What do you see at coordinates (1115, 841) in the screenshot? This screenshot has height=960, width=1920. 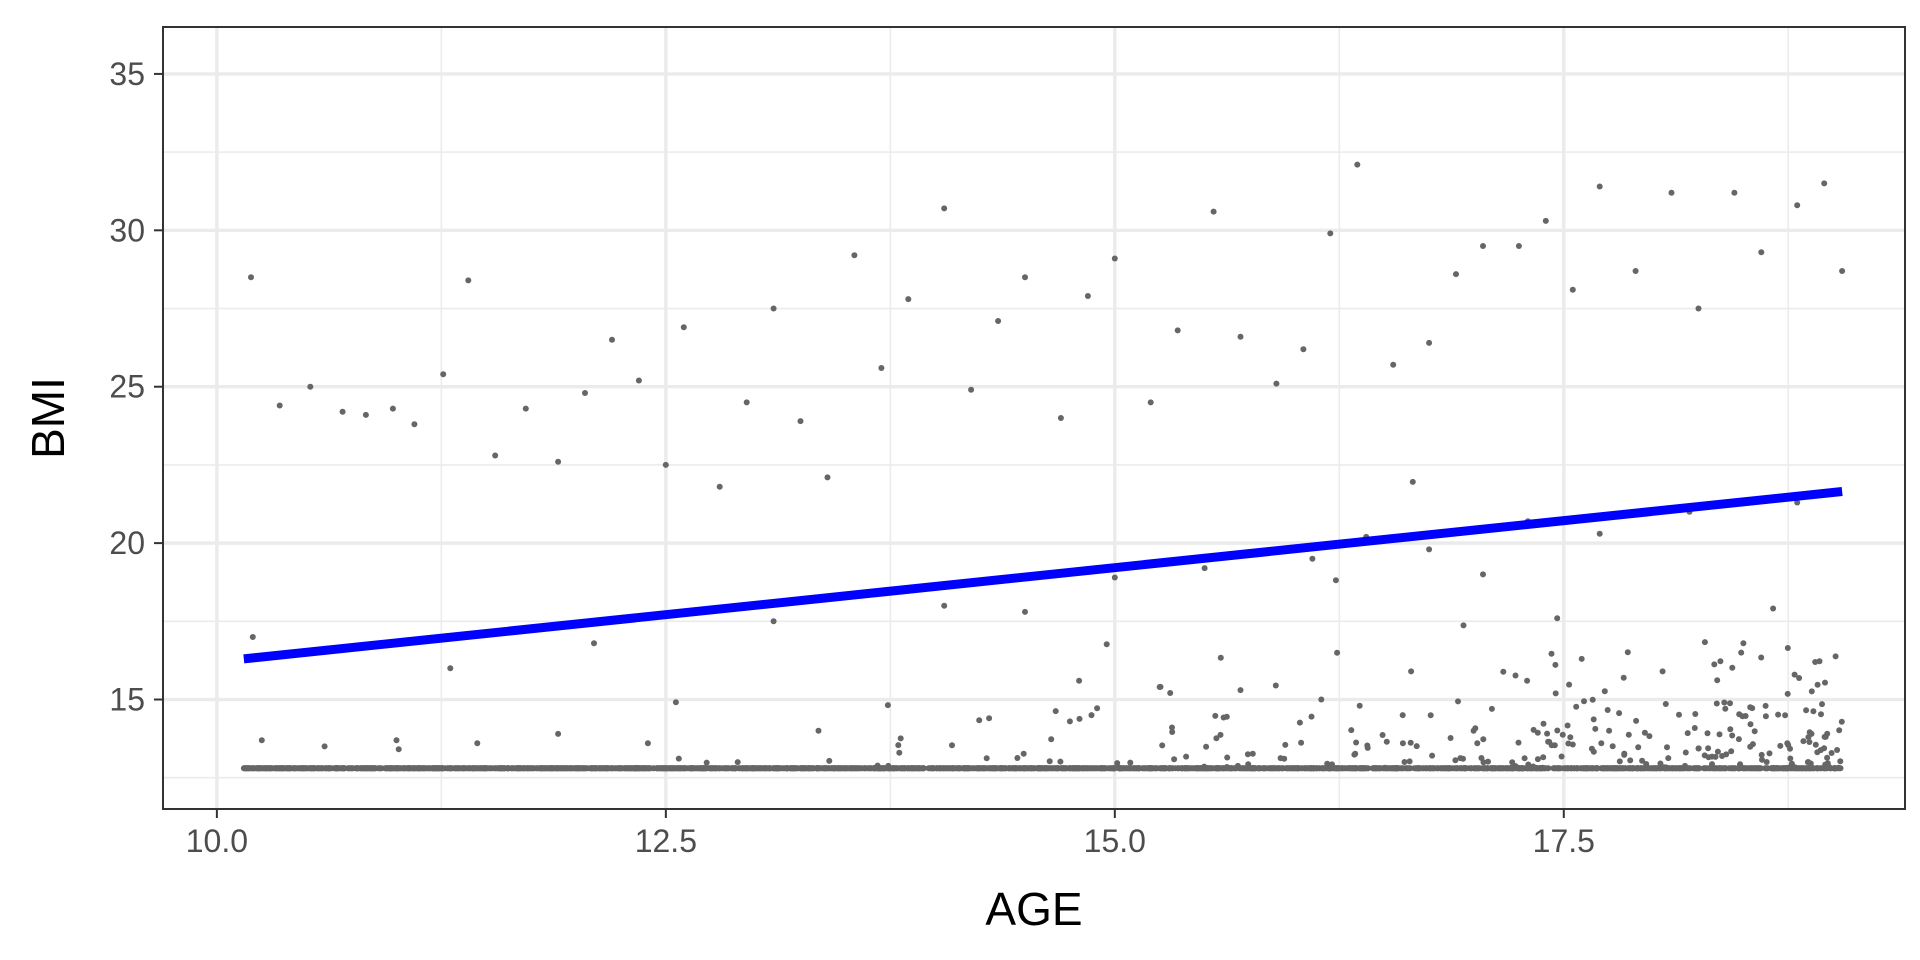 I see `x-tick-label: 15.0` at bounding box center [1115, 841].